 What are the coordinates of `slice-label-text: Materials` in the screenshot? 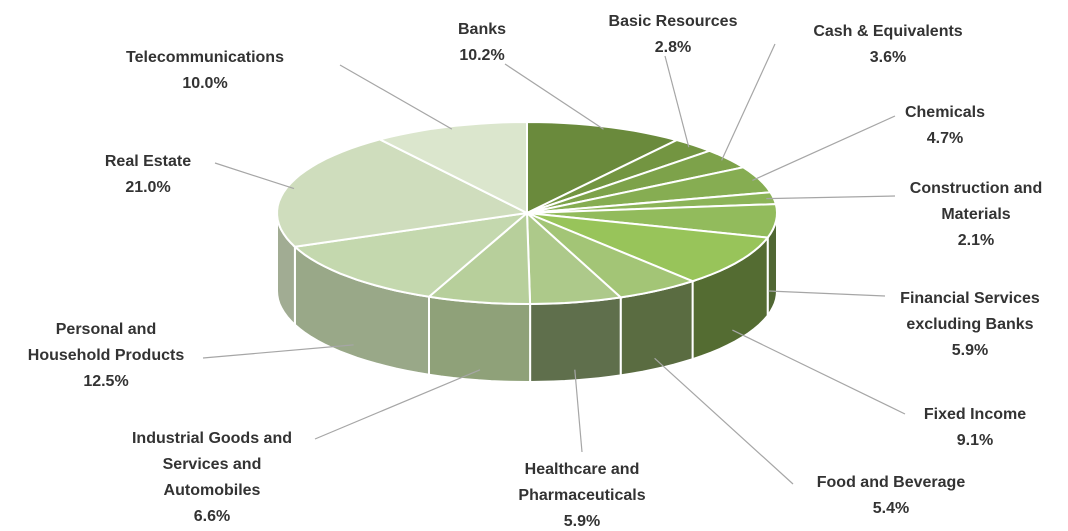 It's located at (975, 214).